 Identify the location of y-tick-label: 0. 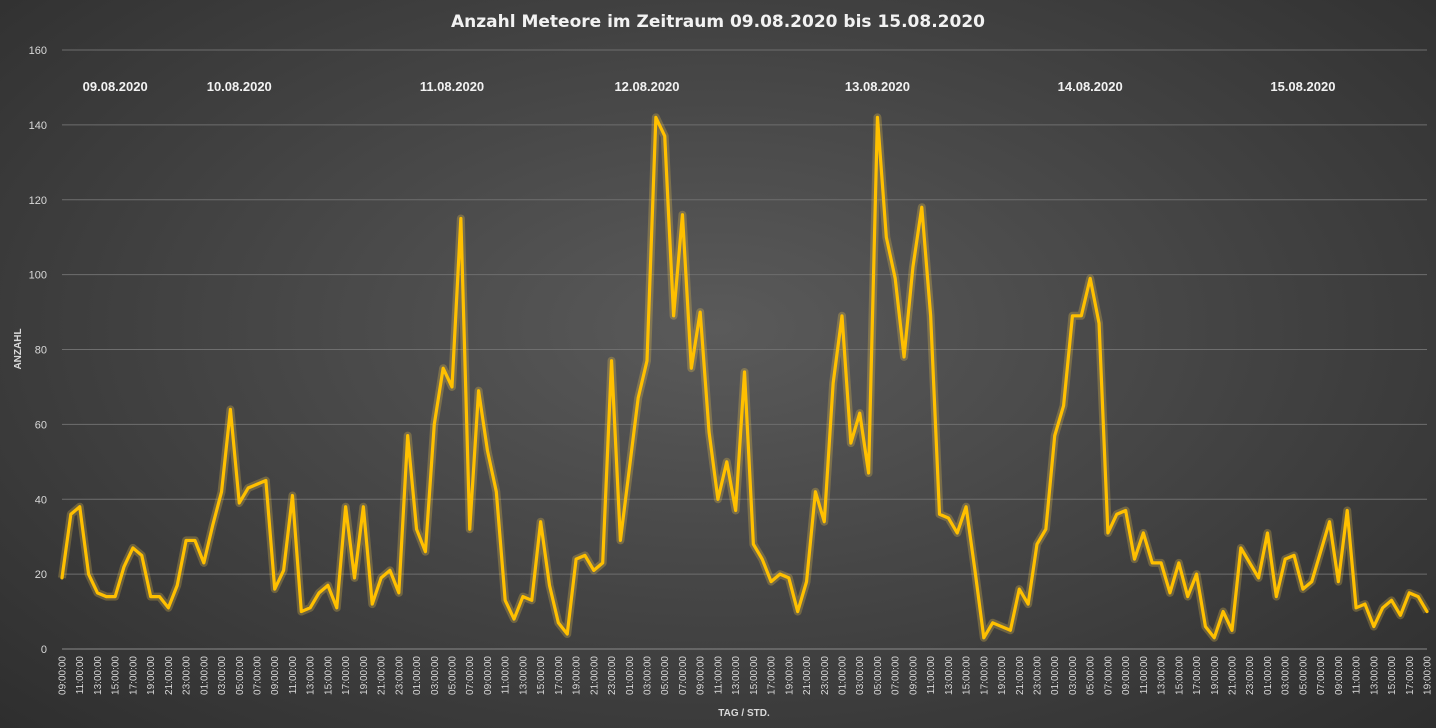
(44, 650).